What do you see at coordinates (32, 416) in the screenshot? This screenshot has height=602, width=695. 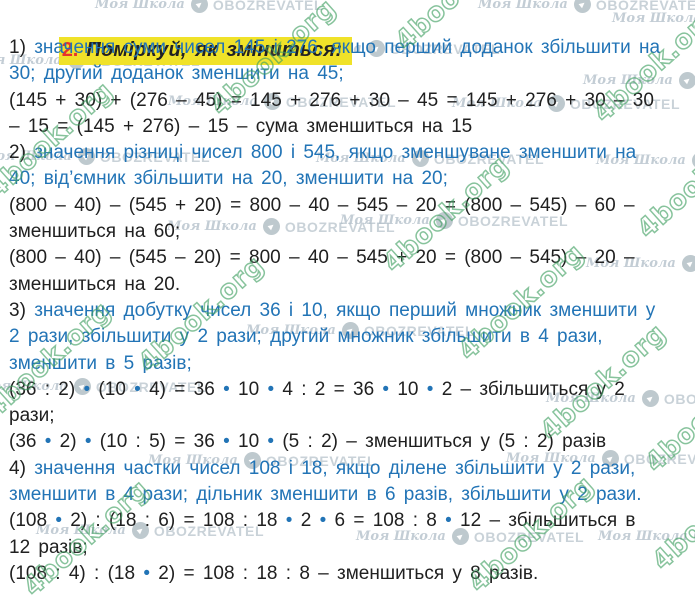 I see `text-segment: рази;` at bounding box center [32, 416].